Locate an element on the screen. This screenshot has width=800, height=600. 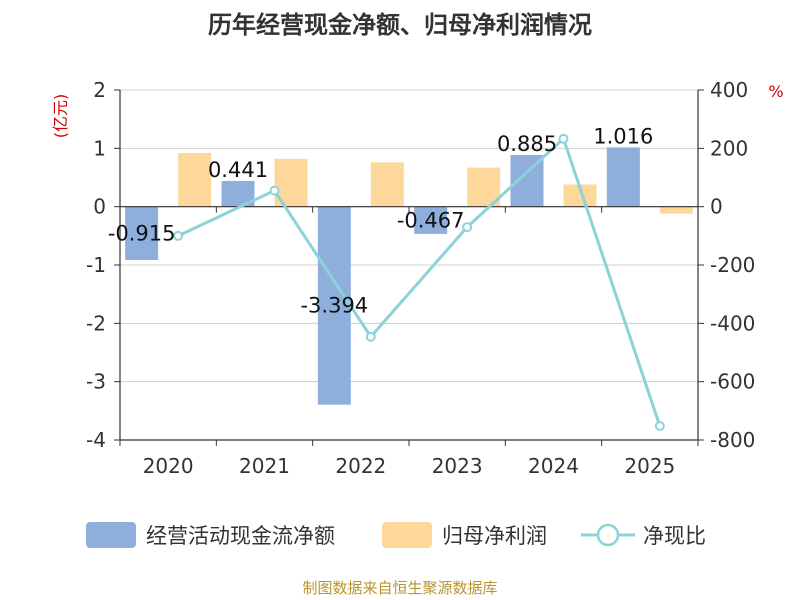
x-tick-label: 2024 is located at coordinates (553, 466).